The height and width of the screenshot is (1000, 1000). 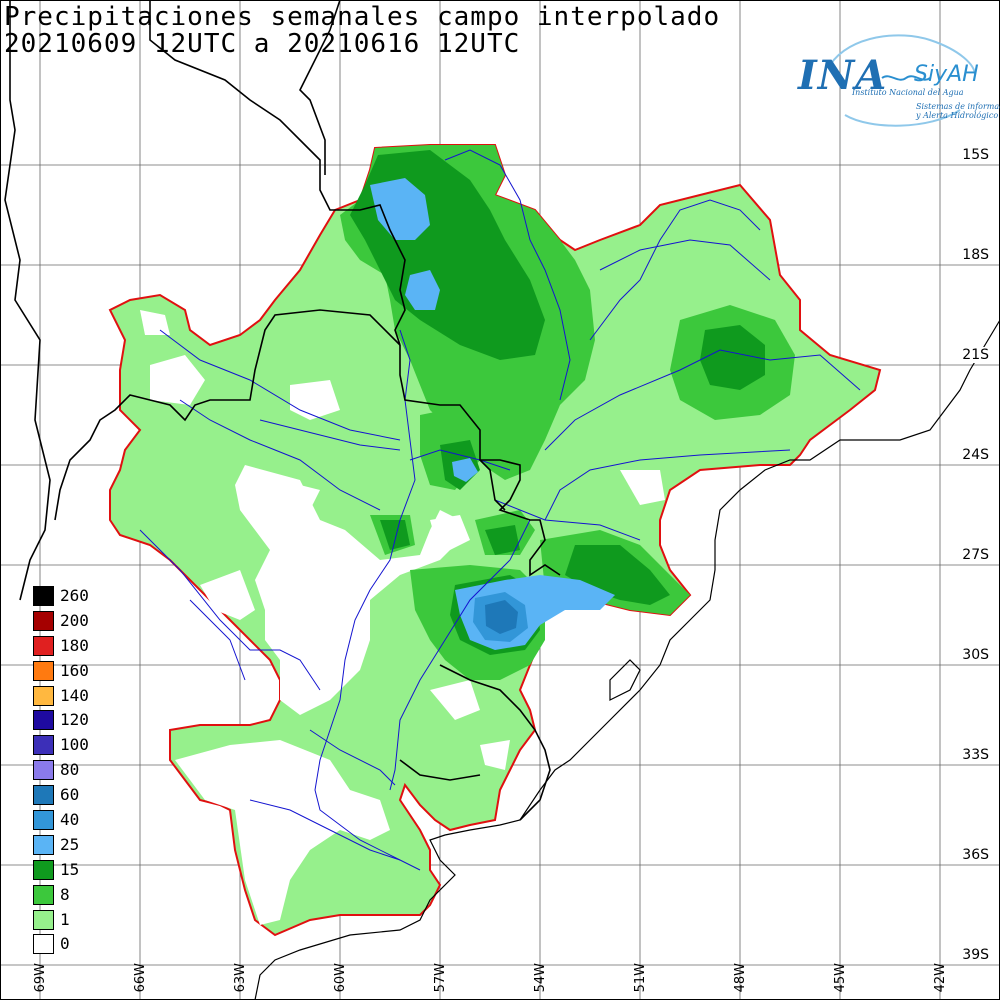 What do you see at coordinates (140, 977) in the screenshot?
I see `longitude-label: 66W` at bounding box center [140, 977].